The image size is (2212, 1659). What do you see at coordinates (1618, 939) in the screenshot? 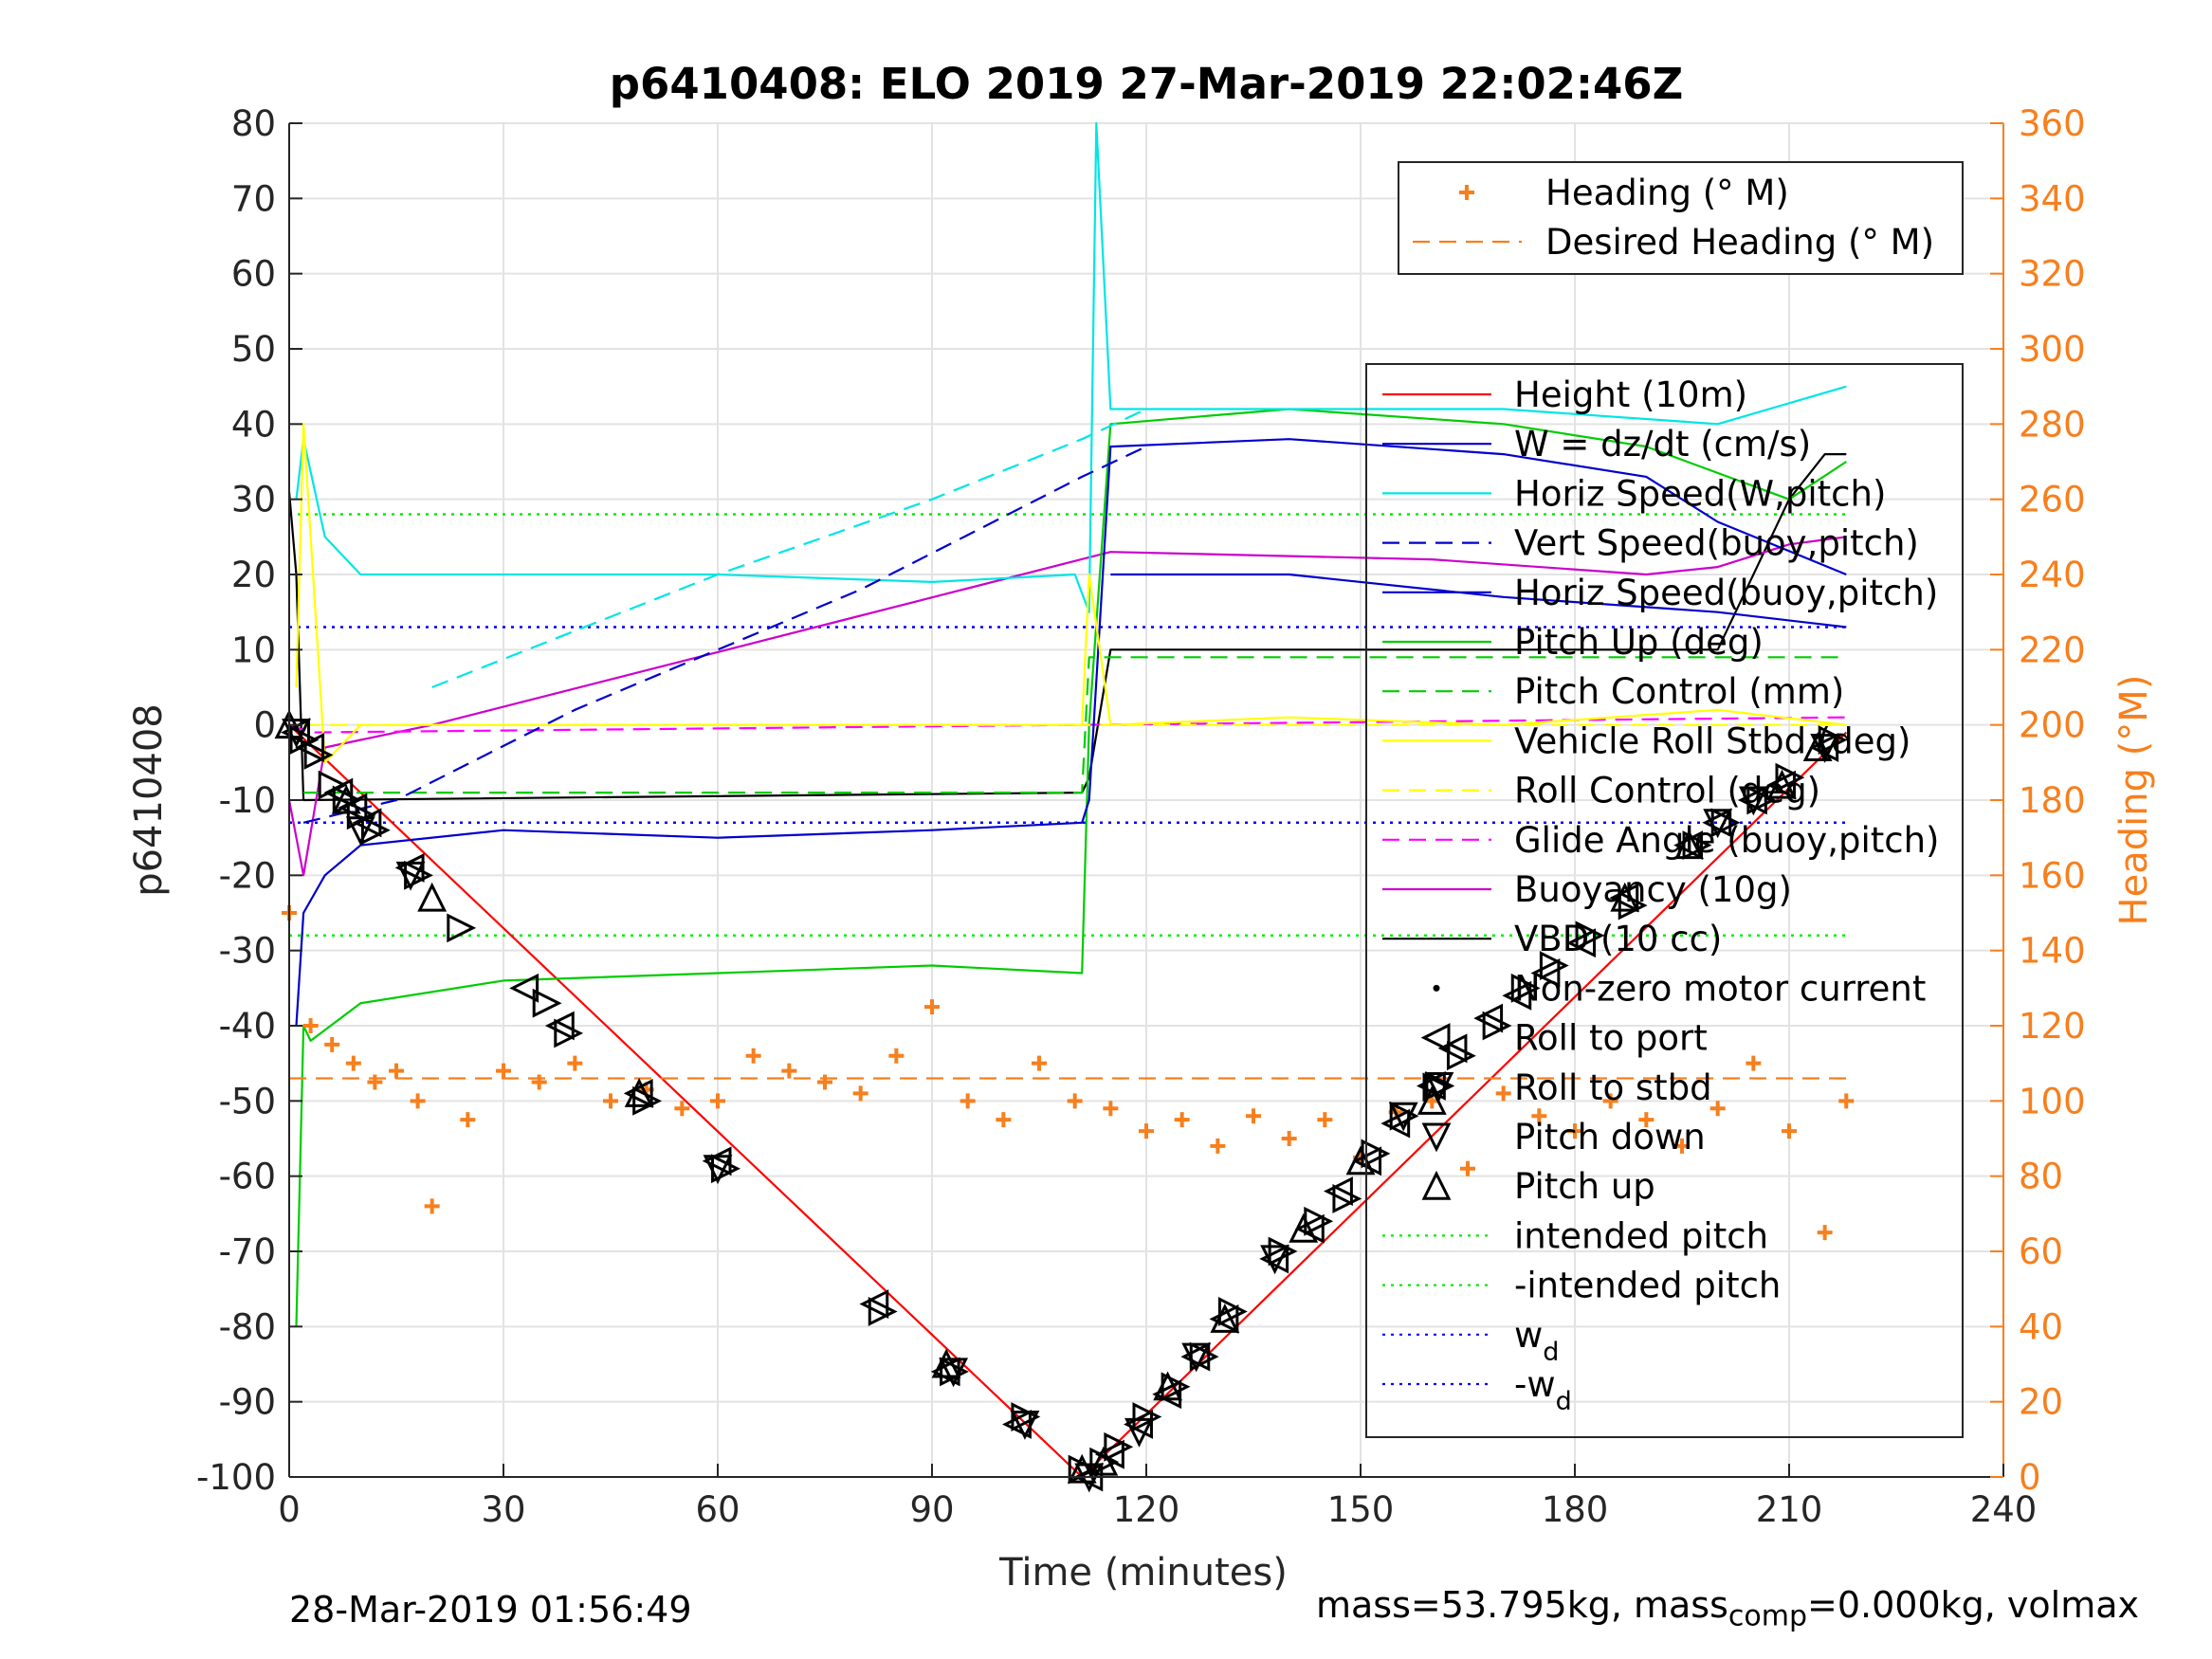
I see `legend-label: VBD (10 cc)` at bounding box center [1618, 939].